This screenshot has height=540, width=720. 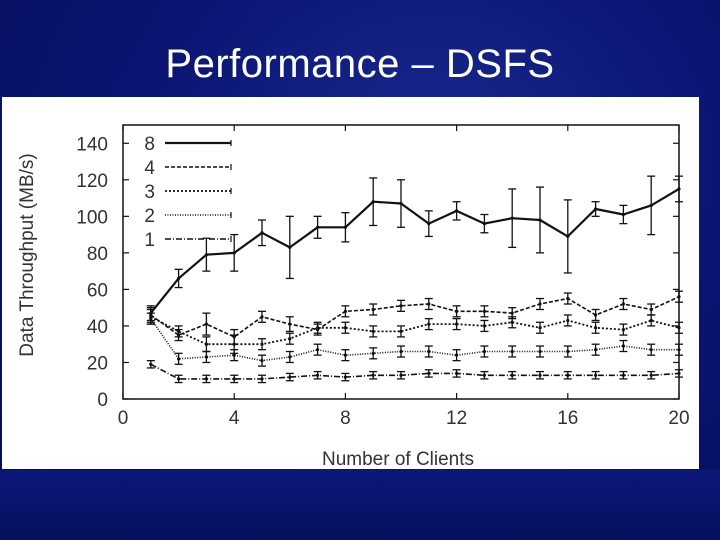 What do you see at coordinates (97, 327) in the screenshot?
I see `y-tick-label: 40` at bounding box center [97, 327].